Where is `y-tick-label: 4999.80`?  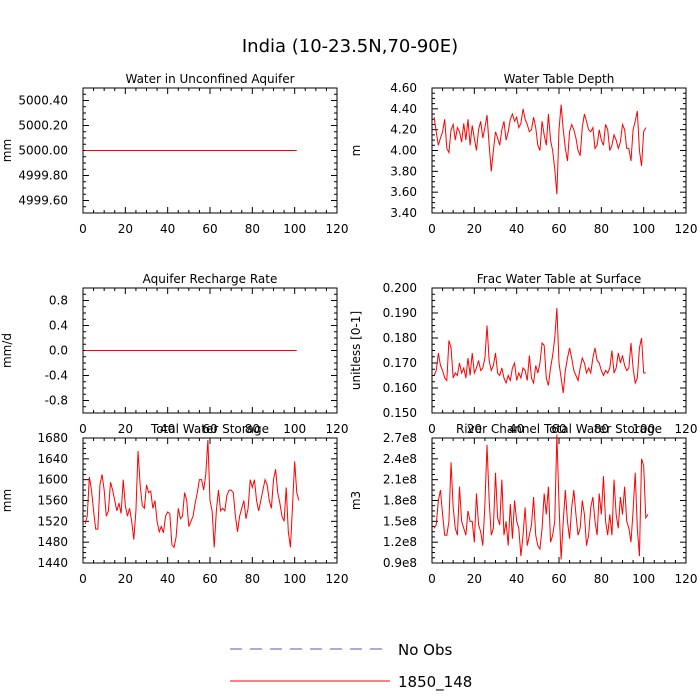 y-tick-label: 4999.80 is located at coordinates (43, 176).